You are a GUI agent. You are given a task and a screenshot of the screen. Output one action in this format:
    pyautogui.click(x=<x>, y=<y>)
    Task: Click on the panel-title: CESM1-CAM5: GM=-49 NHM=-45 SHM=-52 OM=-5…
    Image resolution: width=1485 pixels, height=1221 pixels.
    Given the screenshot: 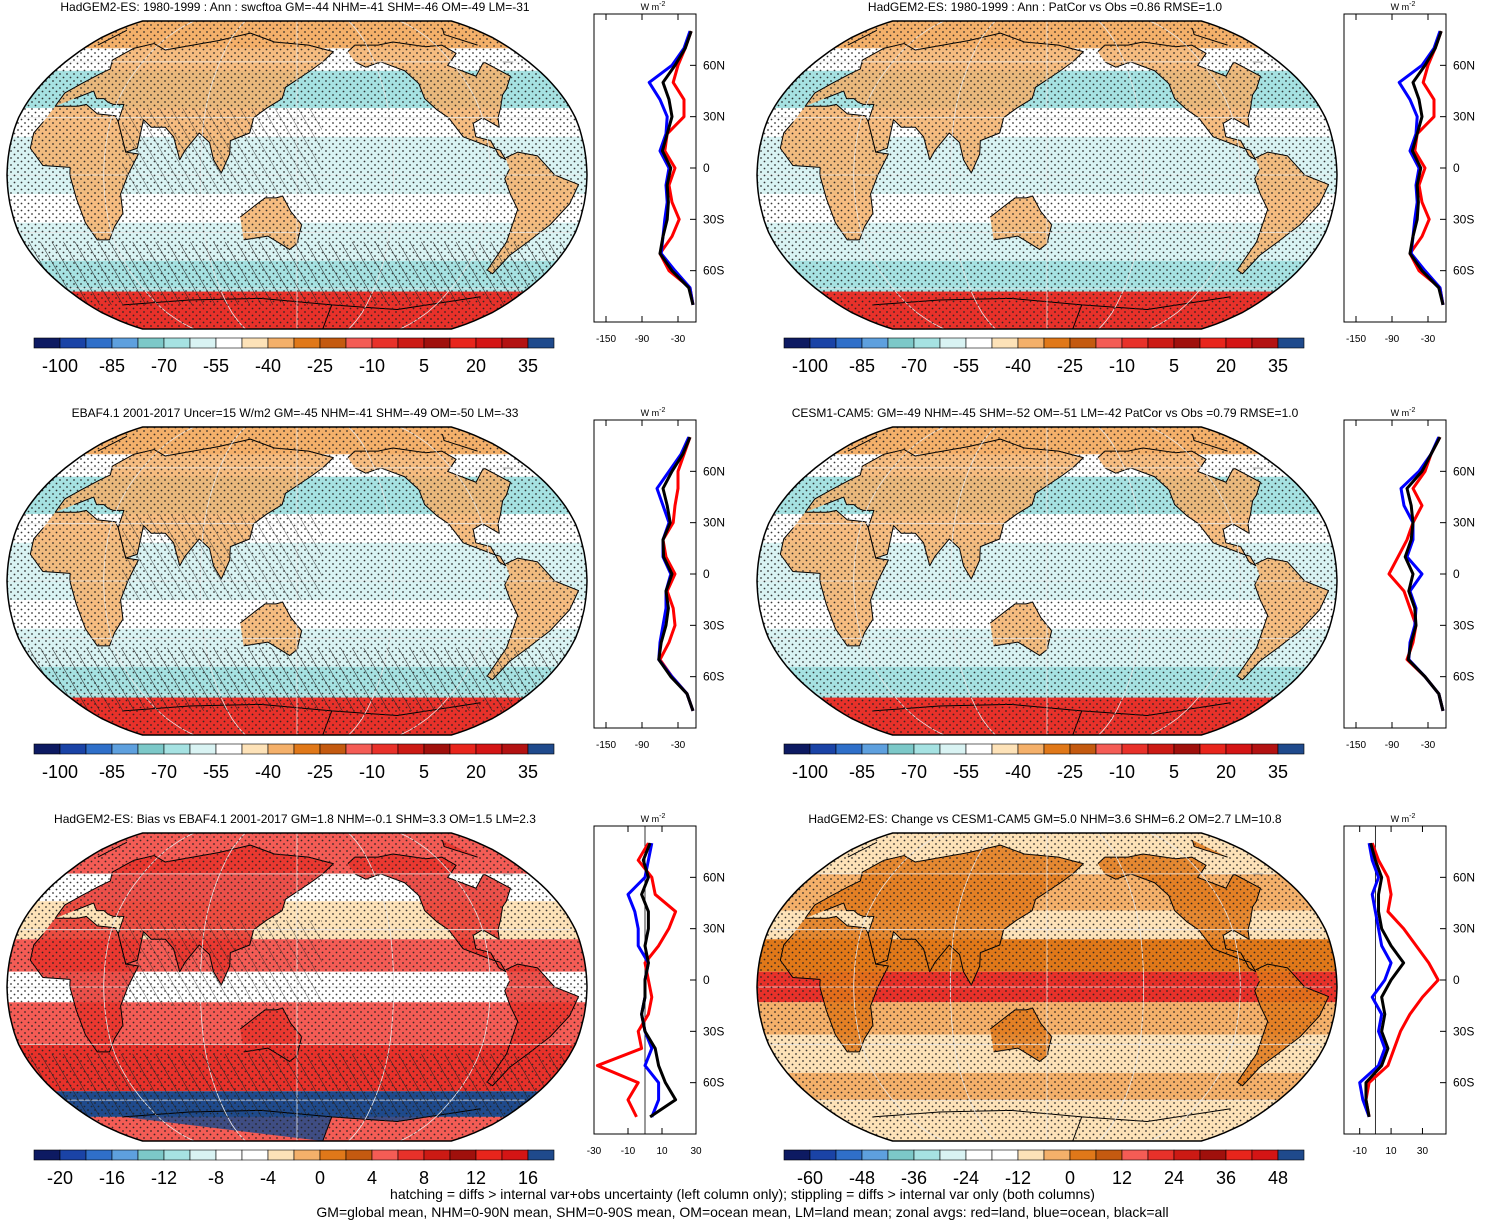 What is the action you would take?
    pyautogui.click(x=1045, y=413)
    